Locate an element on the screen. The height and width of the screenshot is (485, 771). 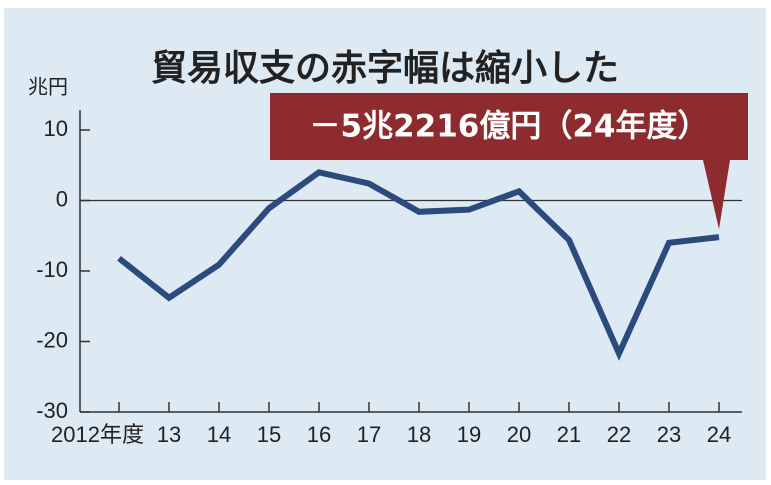
y-axis-unit: 兆円 is located at coordinates (48, 87).